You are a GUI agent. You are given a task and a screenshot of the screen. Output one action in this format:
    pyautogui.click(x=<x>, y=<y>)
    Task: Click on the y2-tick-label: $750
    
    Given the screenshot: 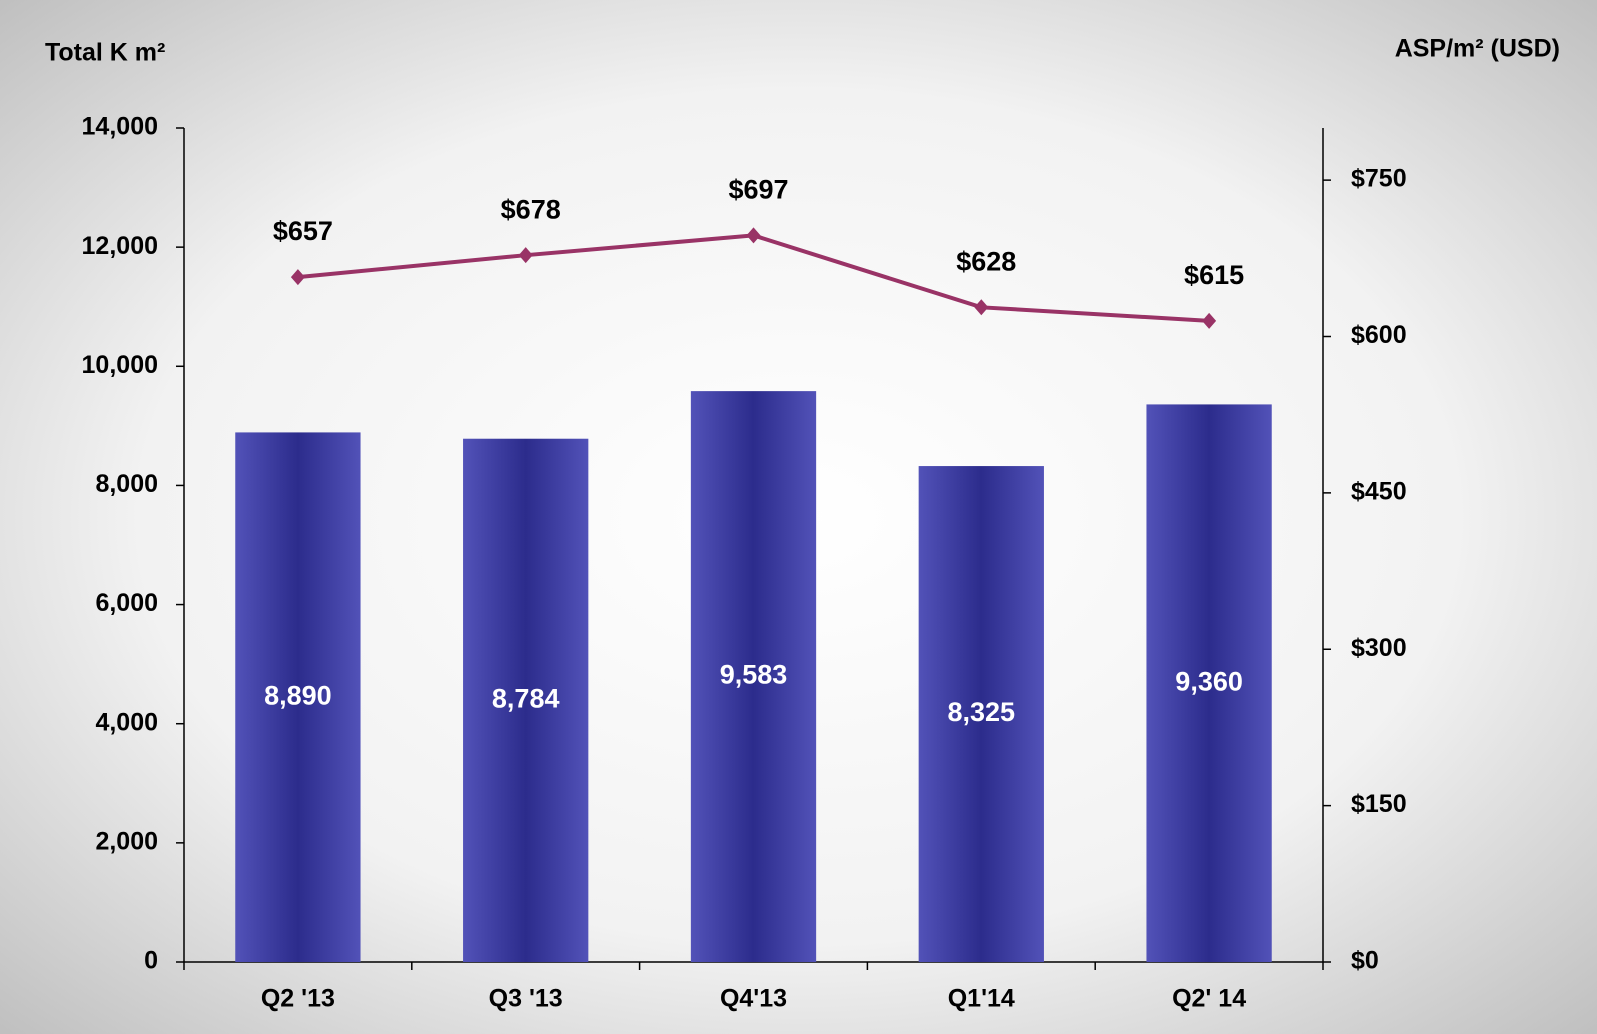 What is the action you would take?
    pyautogui.click(x=1379, y=179)
    